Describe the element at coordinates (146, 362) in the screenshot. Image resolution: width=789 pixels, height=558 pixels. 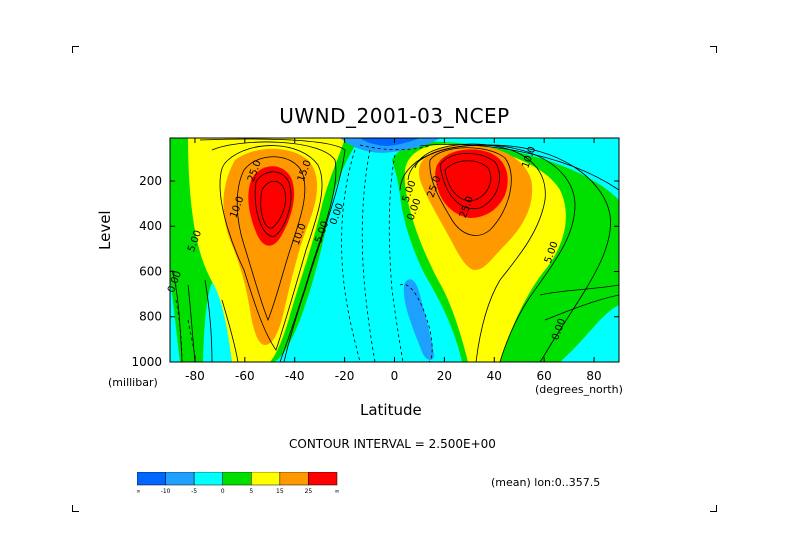
I see `y-tick-label: 1000` at that location.